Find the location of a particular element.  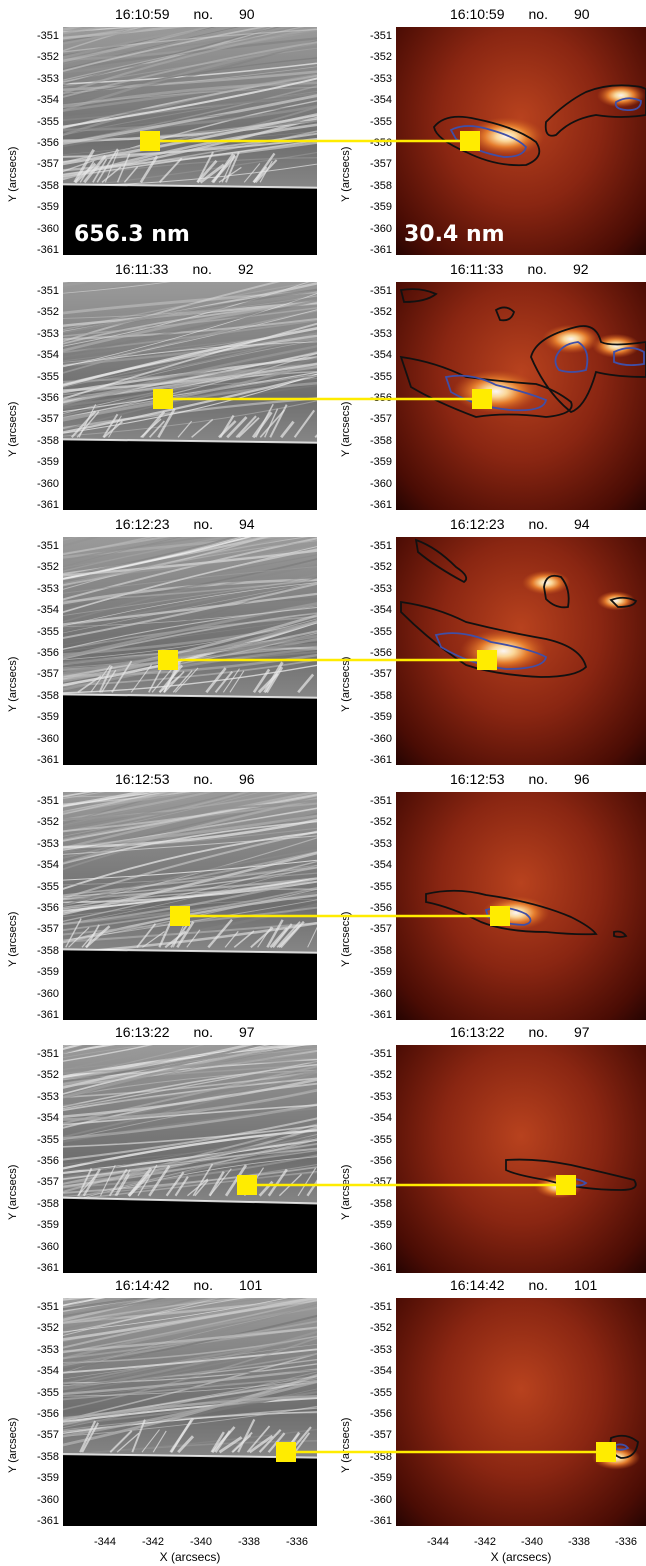

frame-time: 16:12:23 is located at coordinates (477, 524).